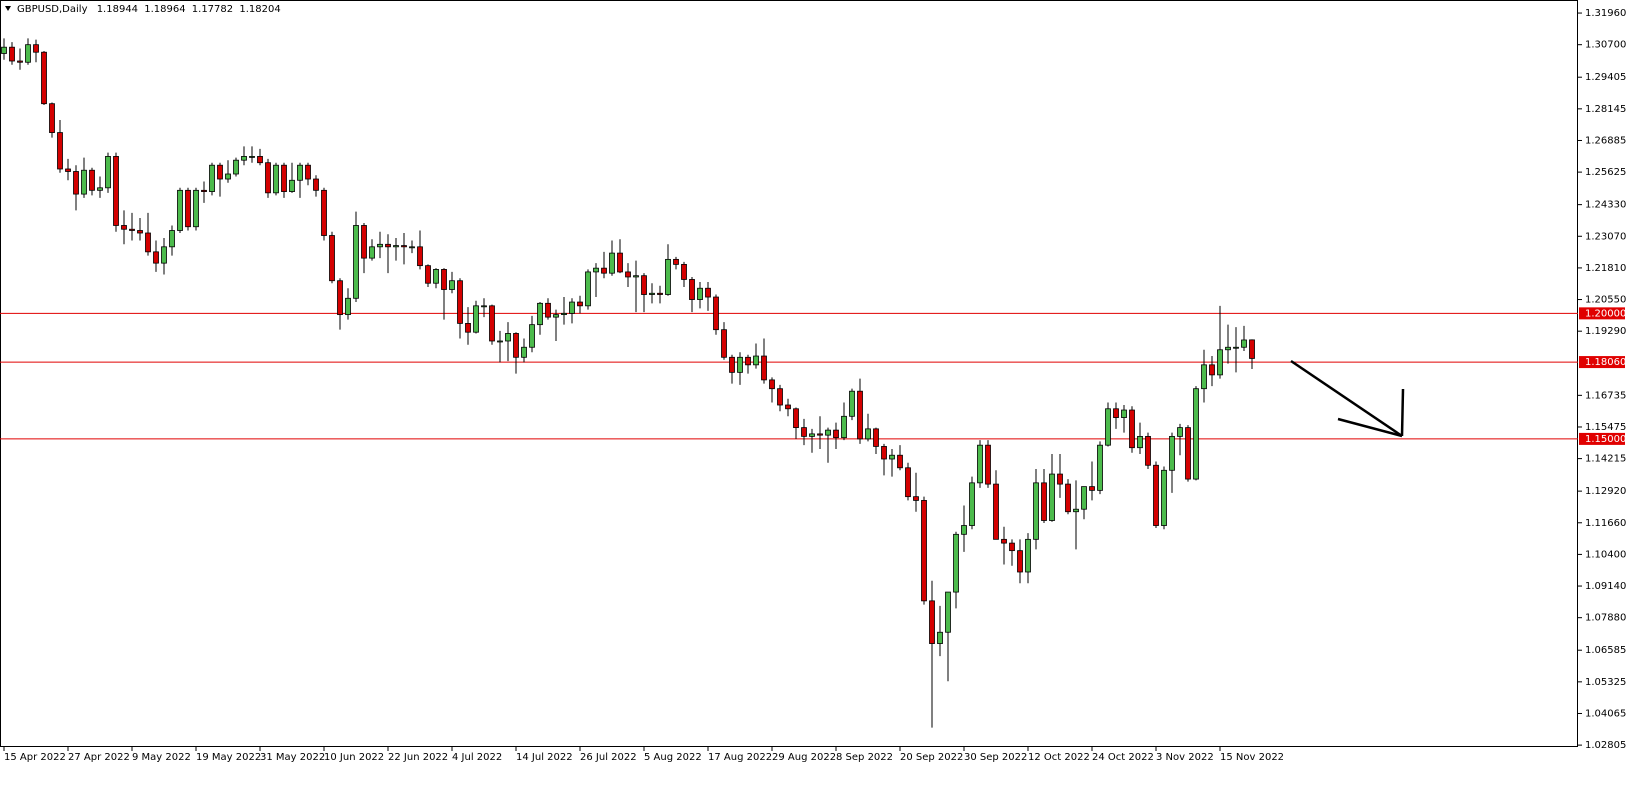  I want to click on level-label-box, so click(1602, 362).